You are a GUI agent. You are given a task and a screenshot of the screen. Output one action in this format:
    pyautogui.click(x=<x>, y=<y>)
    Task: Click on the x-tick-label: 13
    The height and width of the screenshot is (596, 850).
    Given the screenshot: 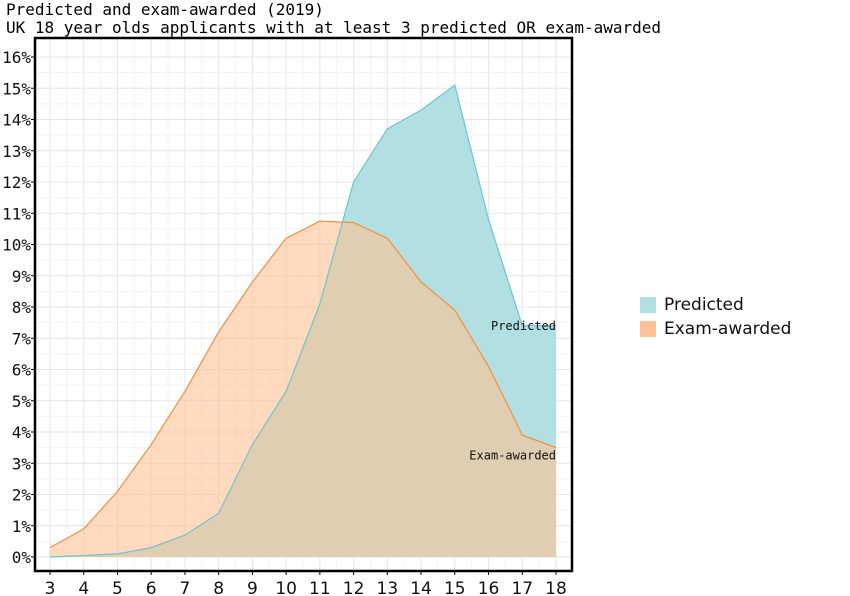 What is the action you would take?
    pyautogui.click(x=388, y=587)
    